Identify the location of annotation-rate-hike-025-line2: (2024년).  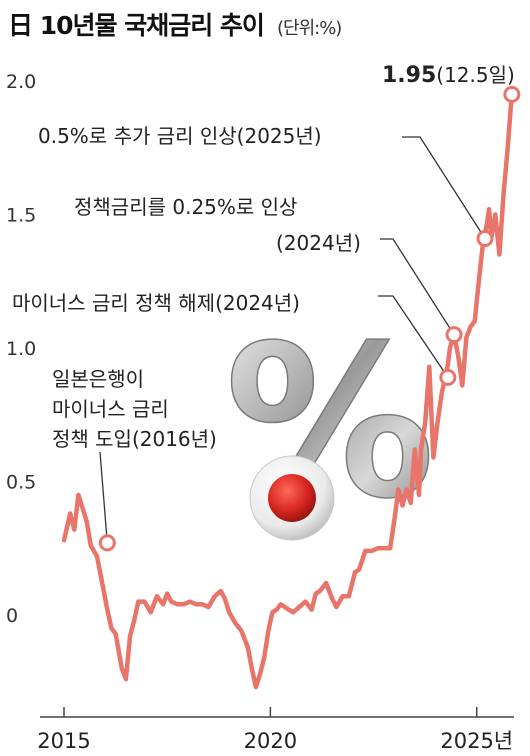
(318, 243).